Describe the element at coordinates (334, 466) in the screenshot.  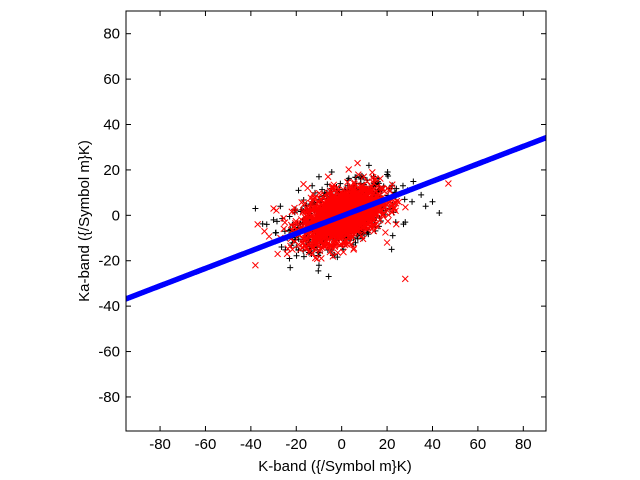
I see `x-axis-label: K-band ({/Symbol m}K)` at that location.